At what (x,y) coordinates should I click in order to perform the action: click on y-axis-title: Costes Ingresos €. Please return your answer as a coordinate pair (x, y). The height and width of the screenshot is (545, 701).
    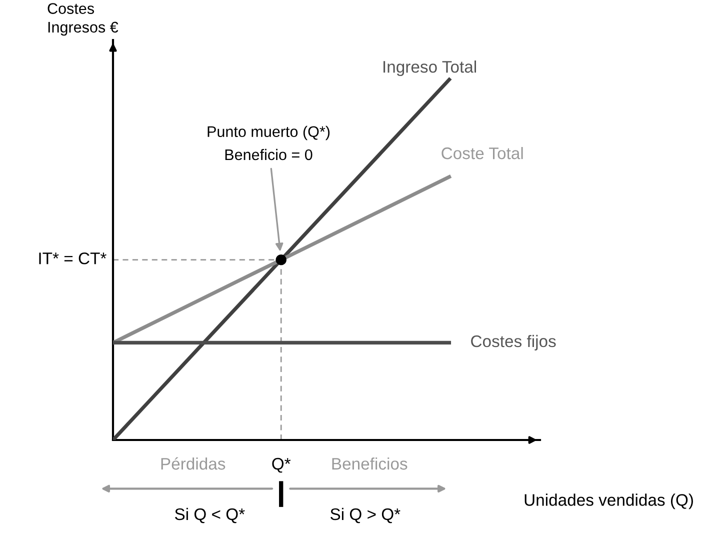
    Looking at the image, I should click on (83, 19).